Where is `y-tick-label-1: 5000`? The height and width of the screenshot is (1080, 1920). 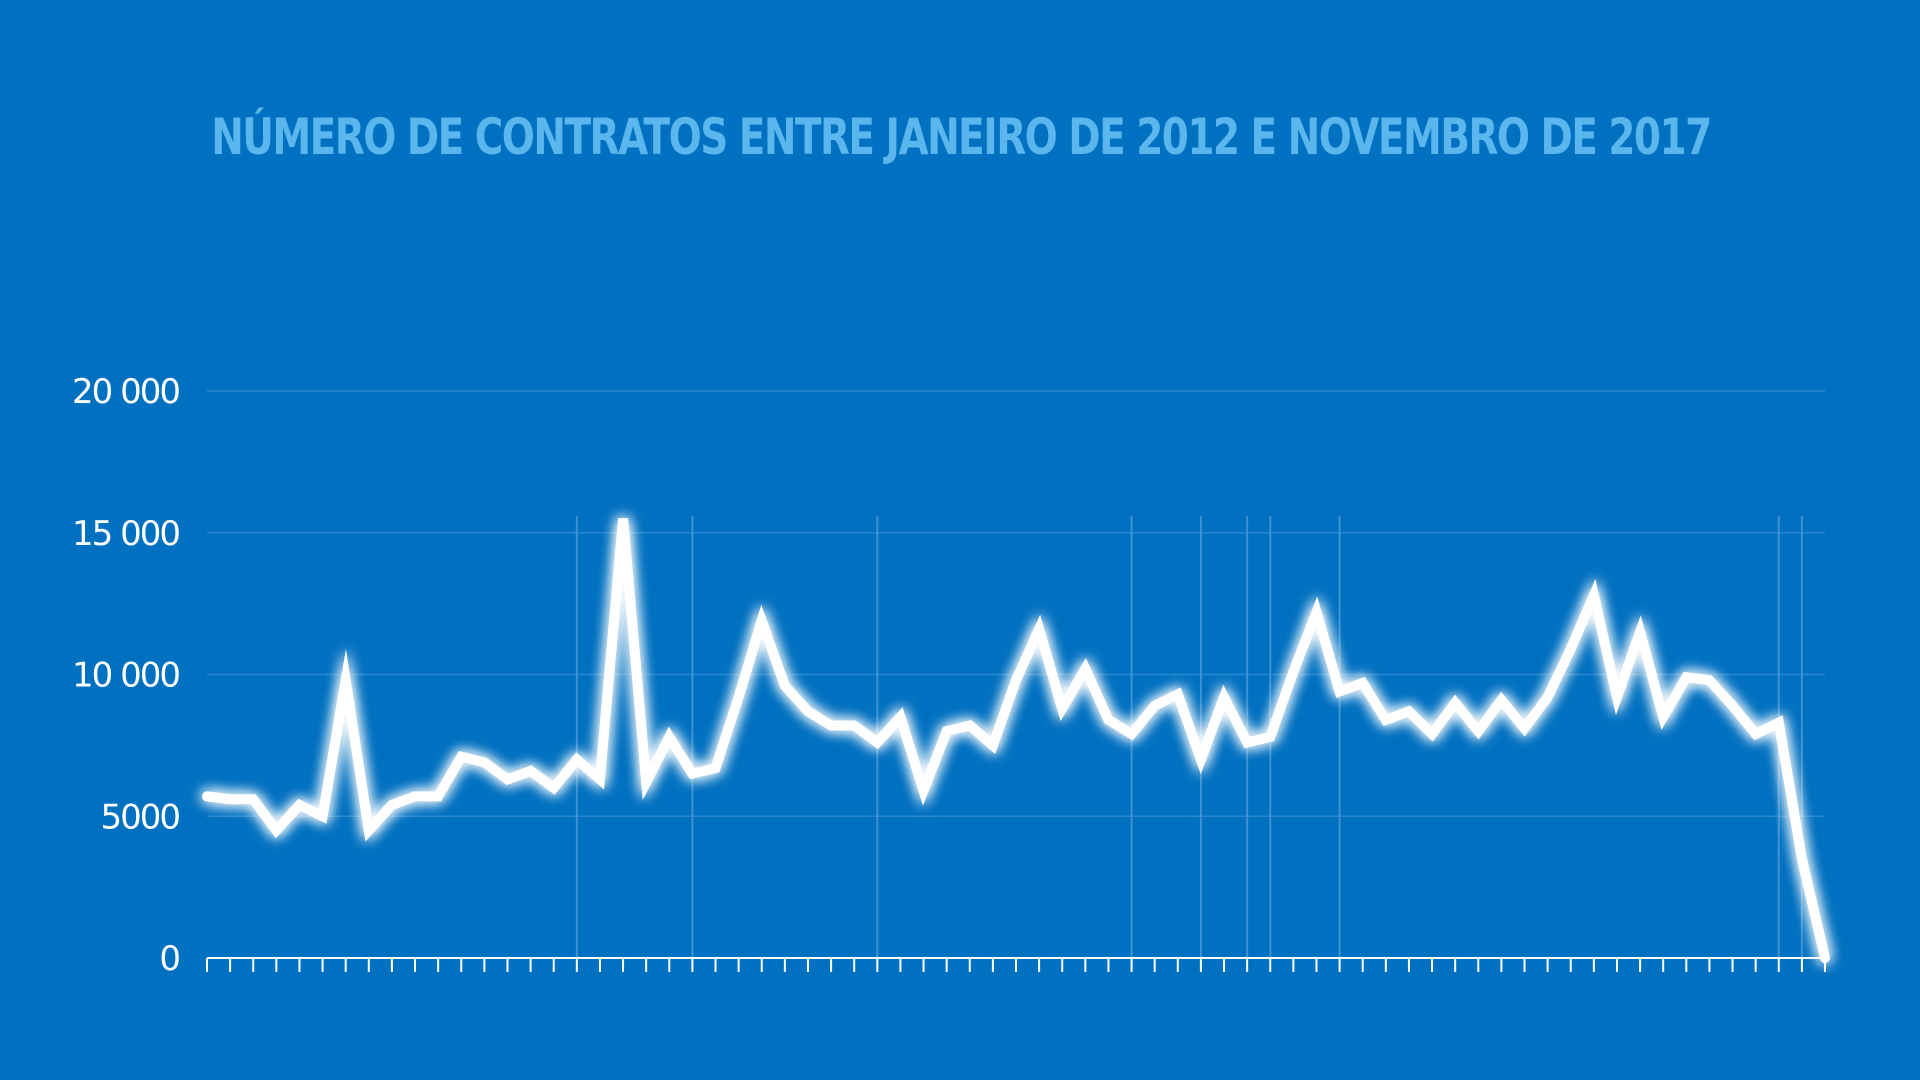 y-tick-label-1: 5000 is located at coordinates (139, 817).